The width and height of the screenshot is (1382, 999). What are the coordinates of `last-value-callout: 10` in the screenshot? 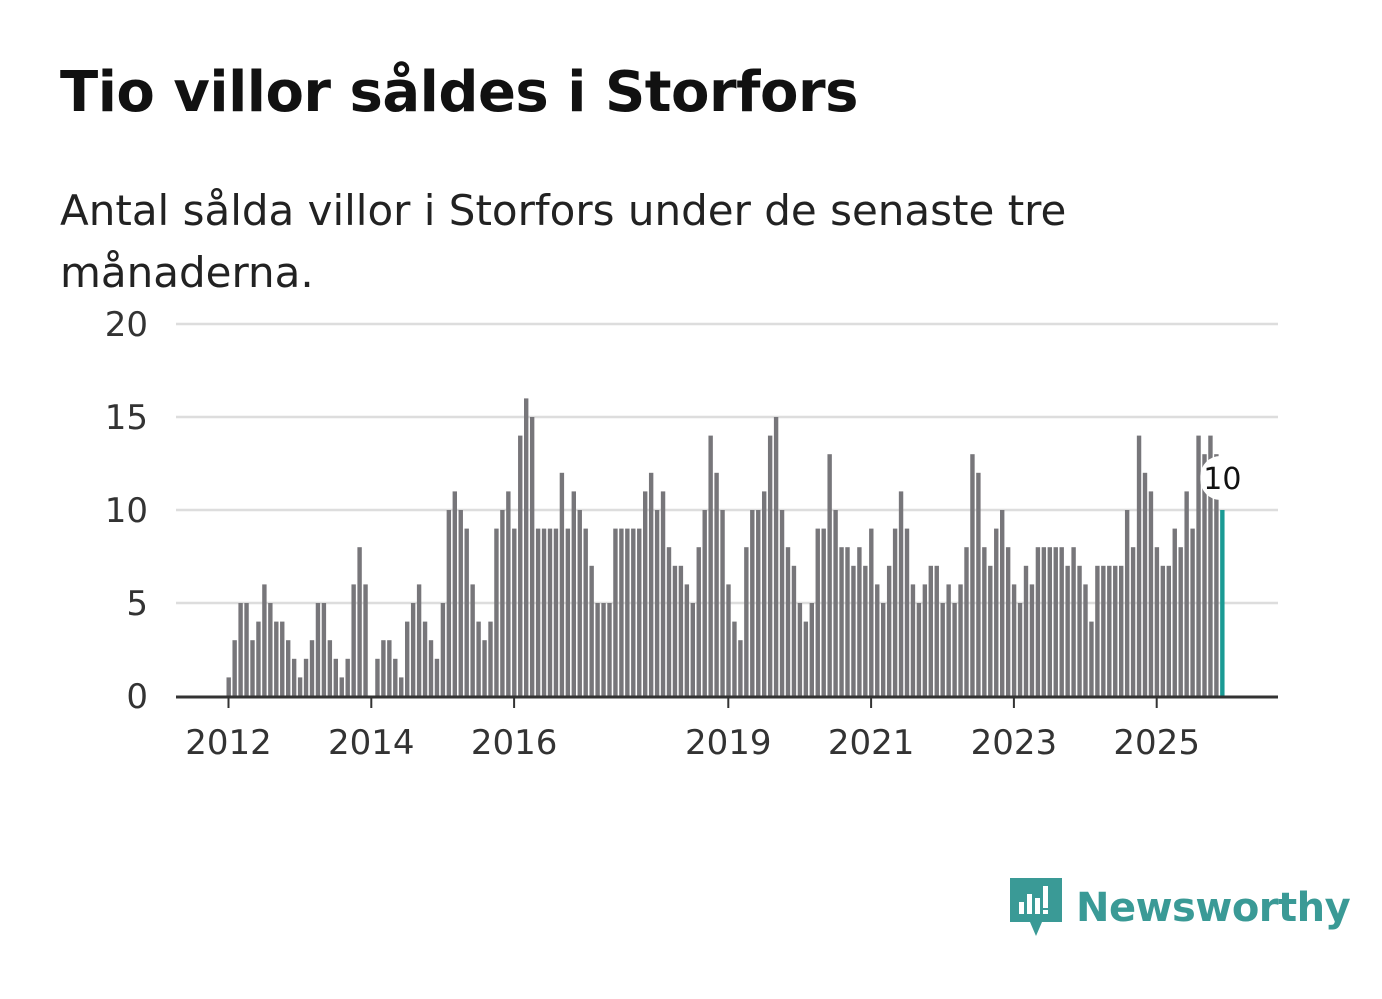 It's located at (1222, 478).